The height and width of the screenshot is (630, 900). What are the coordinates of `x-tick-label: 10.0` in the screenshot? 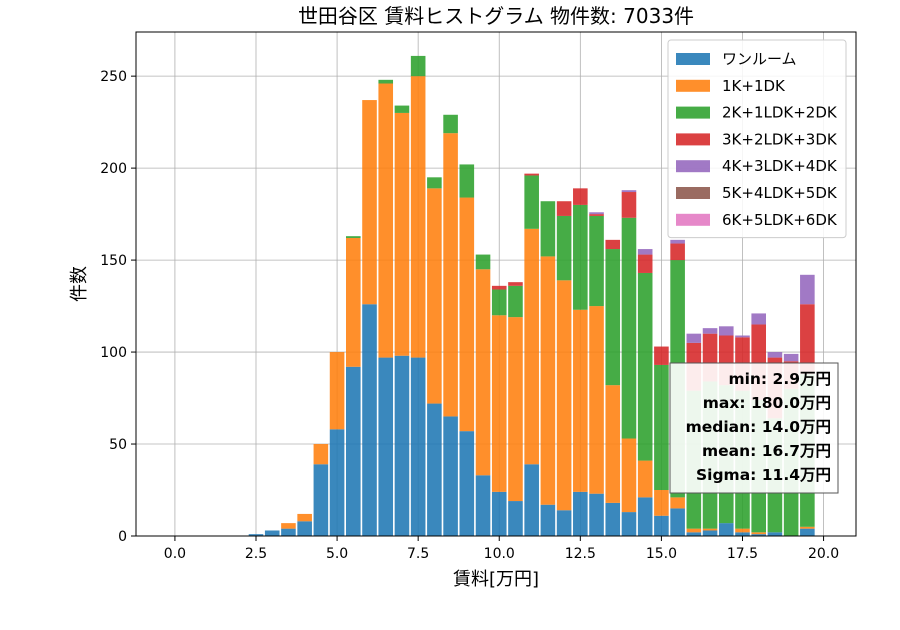 It's located at (499, 554).